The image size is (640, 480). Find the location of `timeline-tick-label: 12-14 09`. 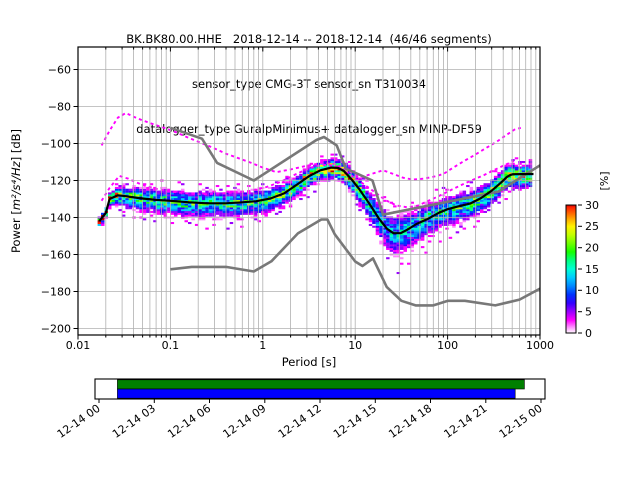

timeline-tick-label: 12-14 09 is located at coordinates (245, 421).